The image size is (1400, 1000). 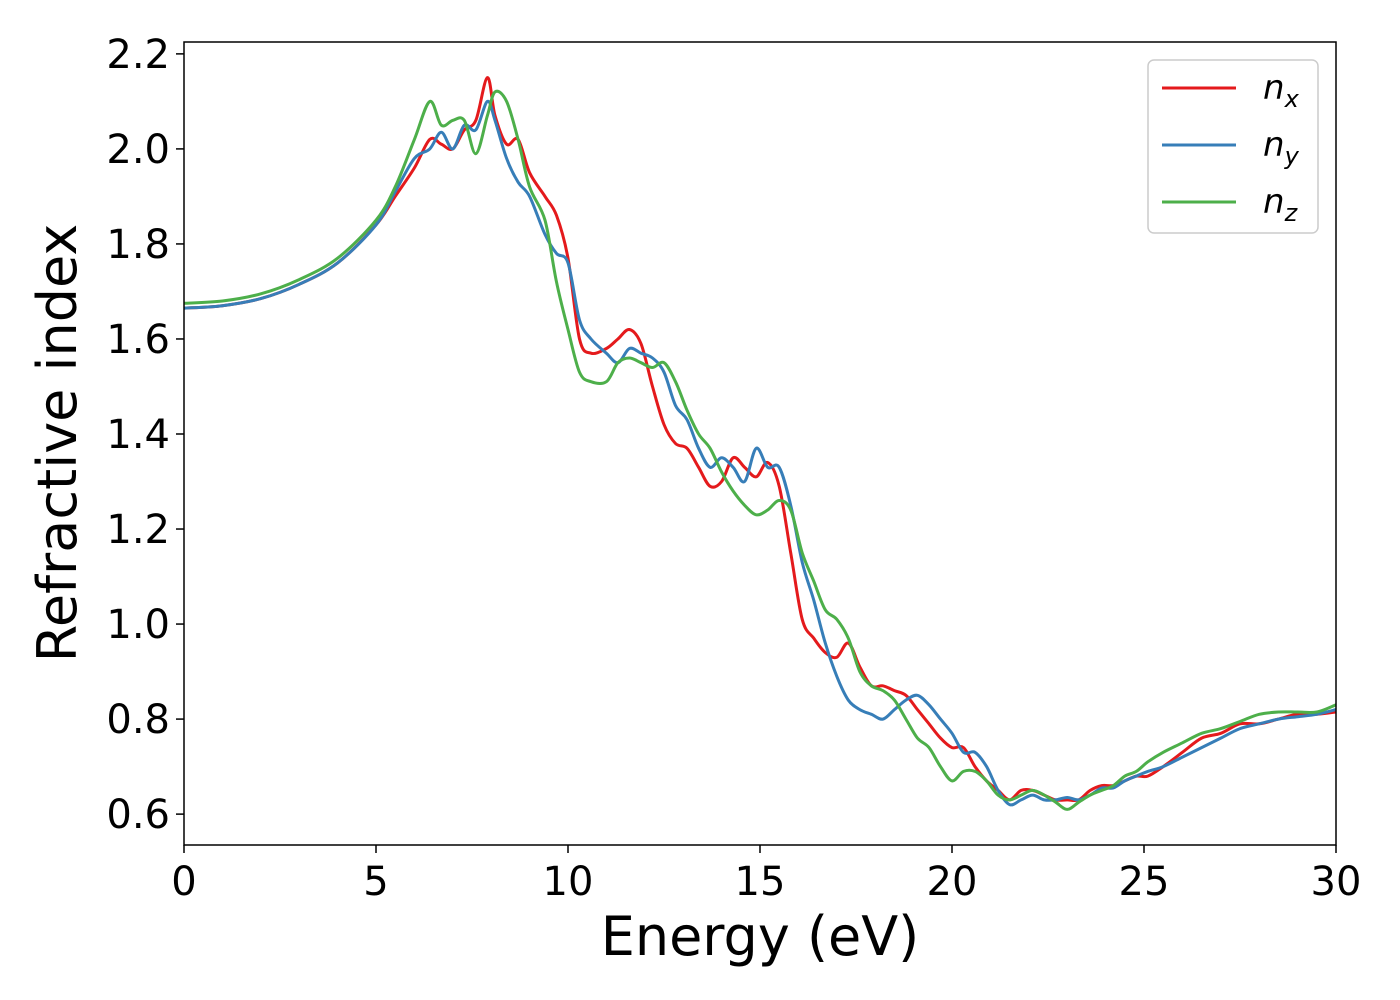 I want to click on y-tick-label: 2.0, so click(x=138, y=150).